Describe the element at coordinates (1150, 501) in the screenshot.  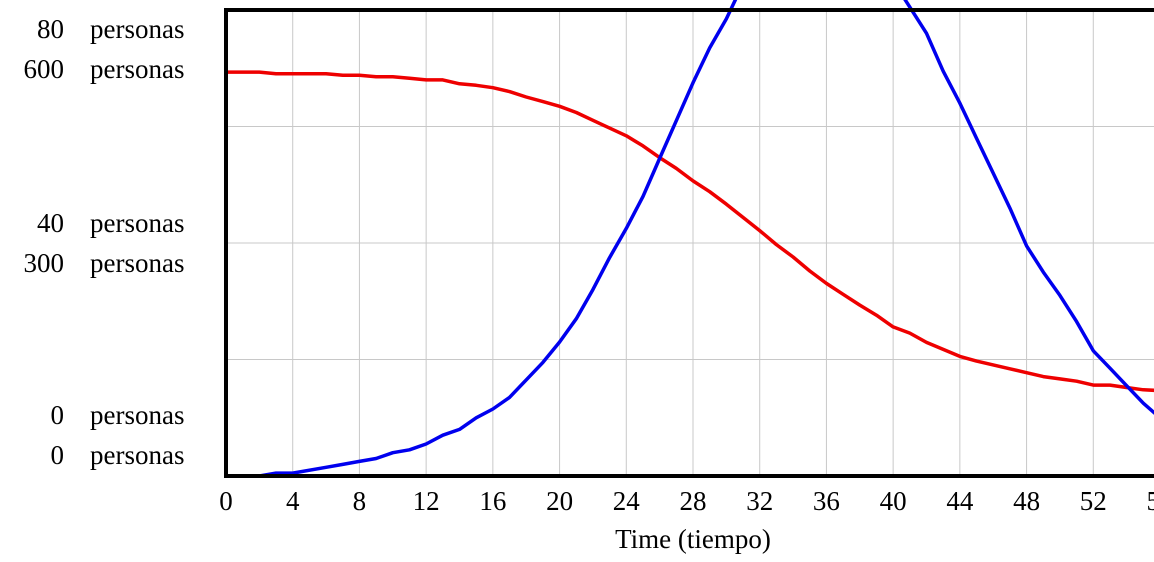
I see `x-tick-label: 56` at that location.